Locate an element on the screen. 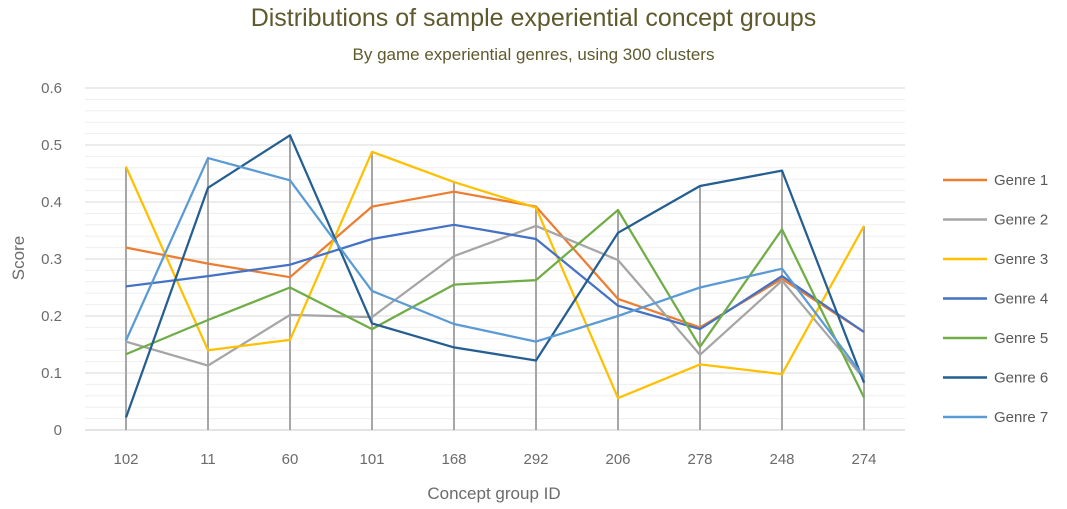 The width and height of the screenshot is (1067, 509). x-tick-label: 60 is located at coordinates (290, 459).